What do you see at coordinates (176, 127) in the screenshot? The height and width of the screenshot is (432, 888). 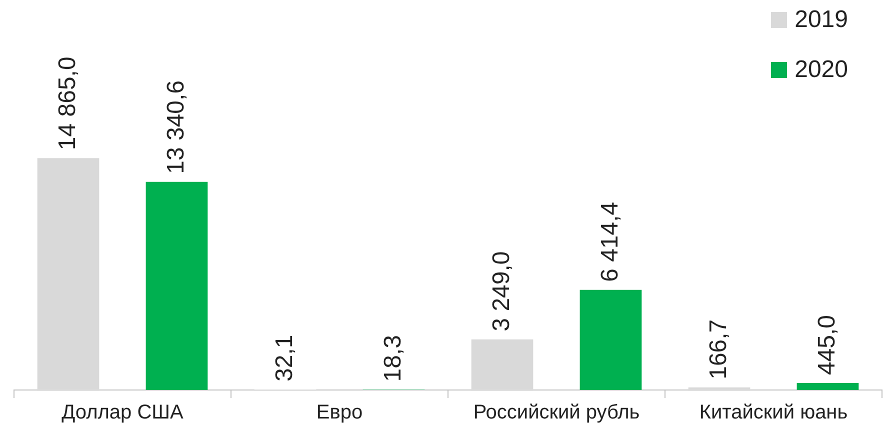 I see `data-label: 13 340,6` at bounding box center [176, 127].